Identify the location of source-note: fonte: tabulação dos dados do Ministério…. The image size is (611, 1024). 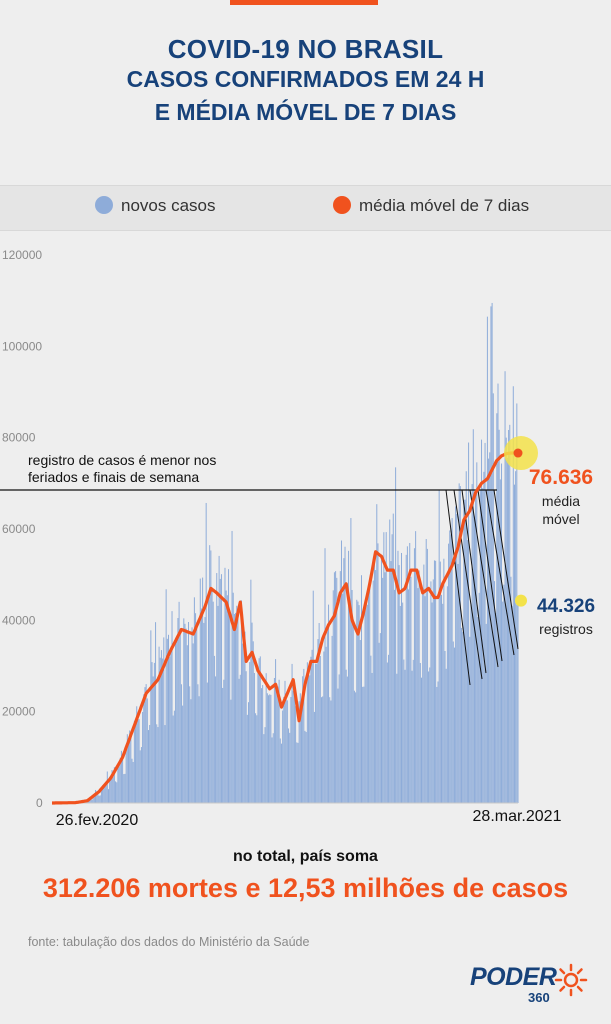
(169, 942).